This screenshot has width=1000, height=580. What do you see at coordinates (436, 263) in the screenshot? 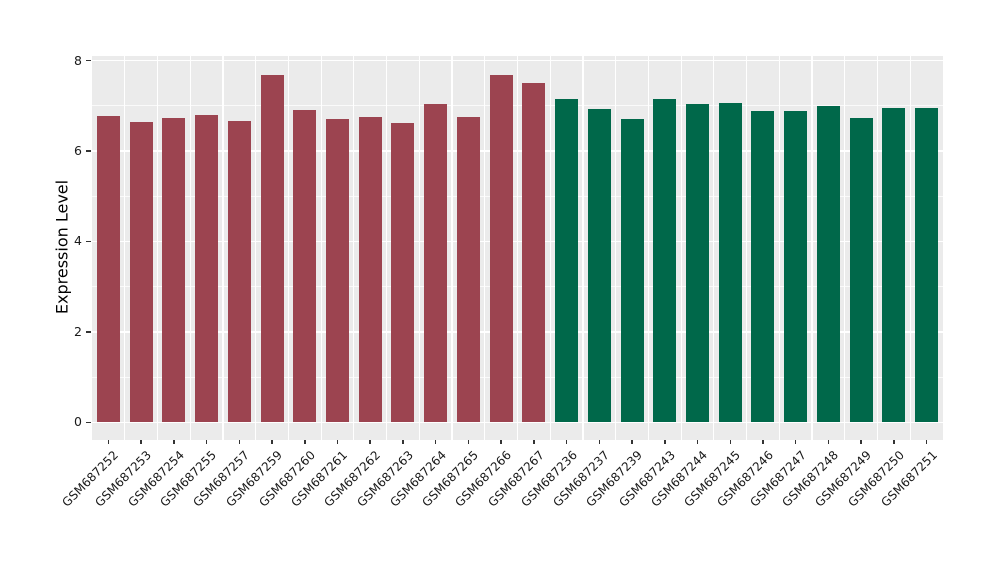
I see `bar-GSM687264` at bounding box center [436, 263].